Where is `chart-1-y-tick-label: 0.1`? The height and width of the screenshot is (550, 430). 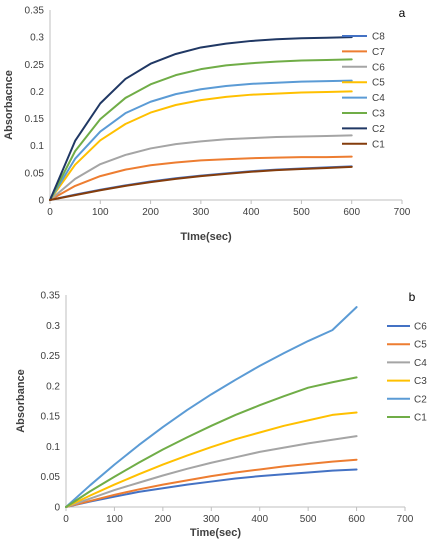
chart-1-y-tick-label: 0.1 is located at coordinates (37, 146).